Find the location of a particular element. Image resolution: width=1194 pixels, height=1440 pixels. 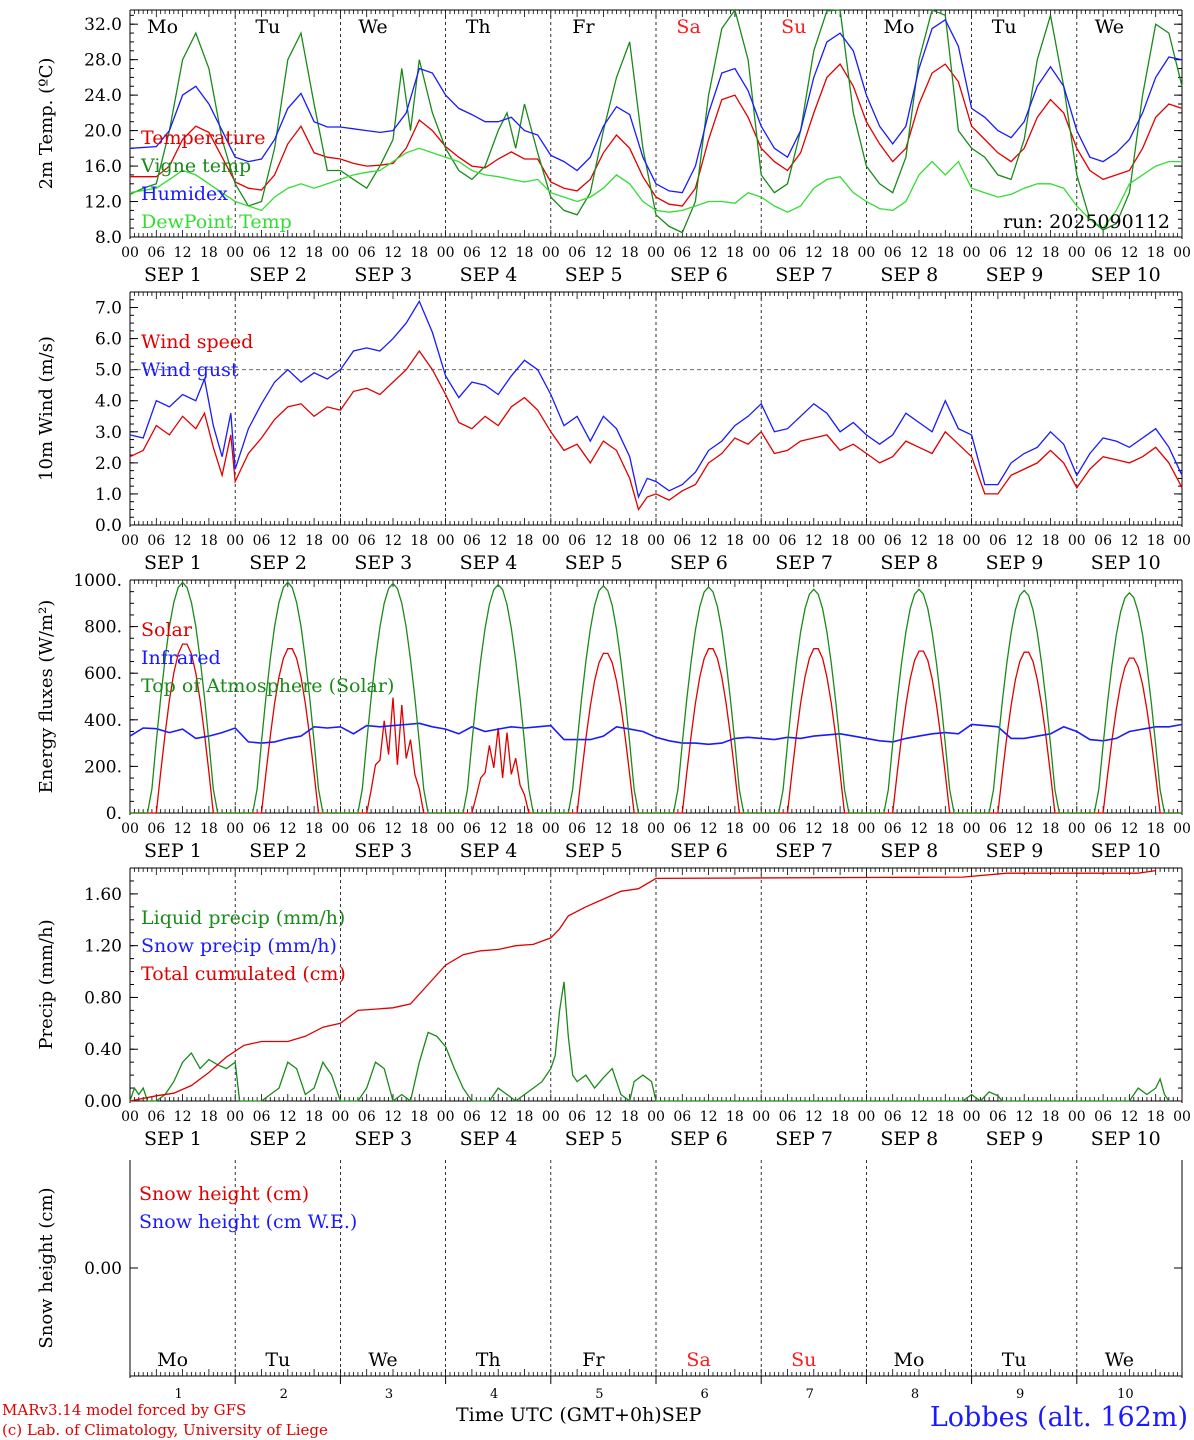

y-tick-label: 32.0 is located at coordinates (103, 25).